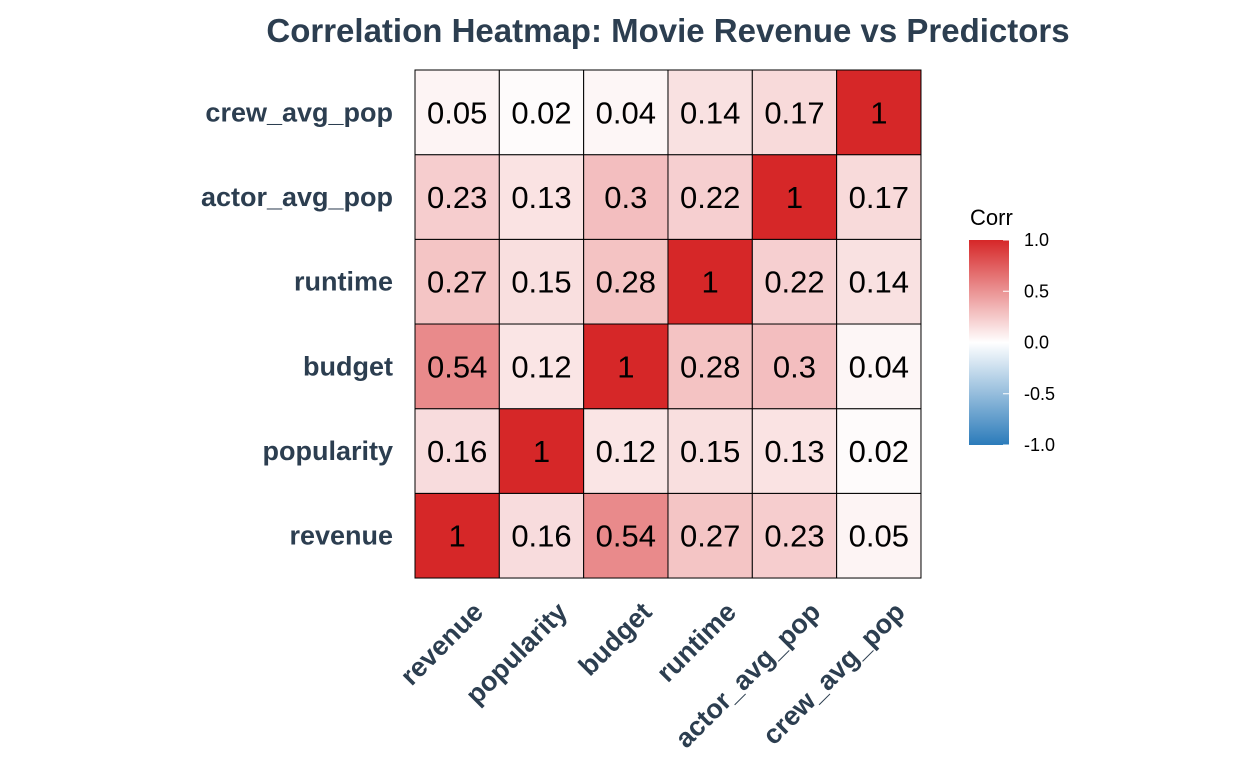 The height and width of the screenshot is (778, 1260). I want to click on heatmap-cell-popularity-runtime, so click(541, 281).